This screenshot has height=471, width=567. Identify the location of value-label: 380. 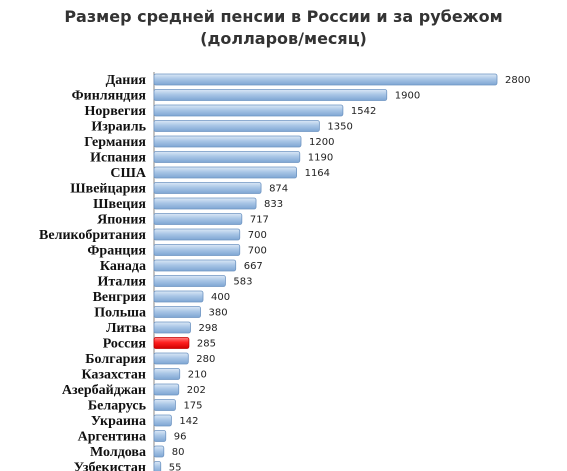
(218, 313).